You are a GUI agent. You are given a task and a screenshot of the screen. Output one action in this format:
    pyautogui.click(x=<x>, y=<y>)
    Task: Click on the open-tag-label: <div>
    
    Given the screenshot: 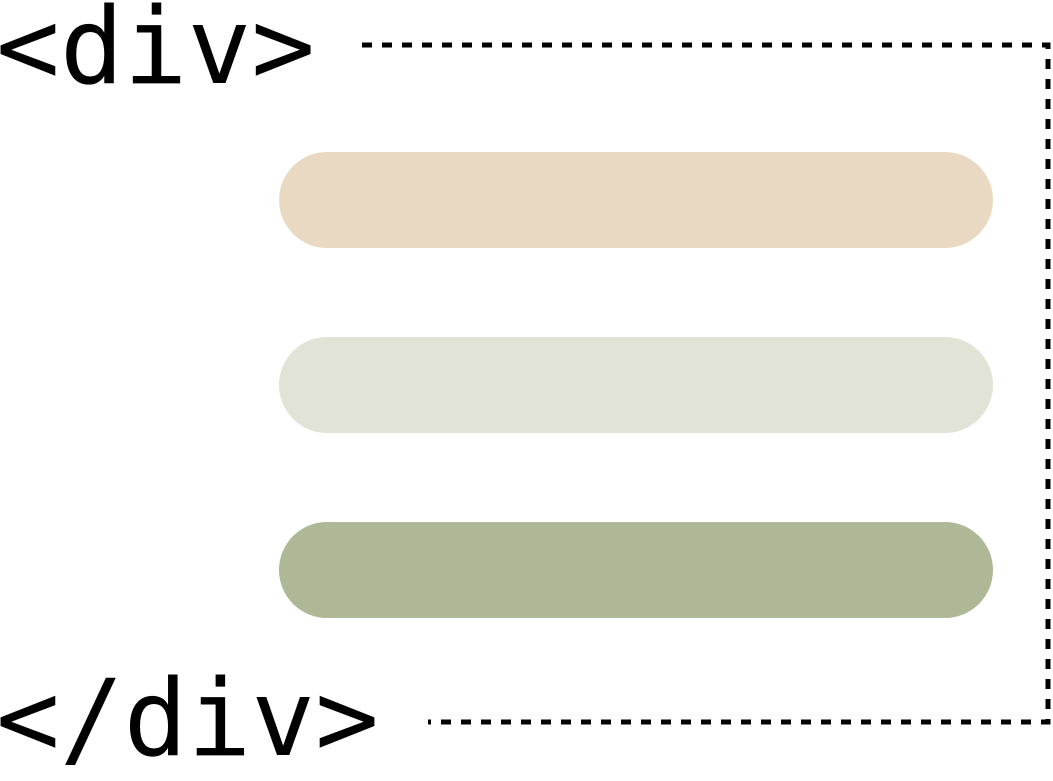 What is the action you would take?
    pyautogui.click(x=158, y=54)
    